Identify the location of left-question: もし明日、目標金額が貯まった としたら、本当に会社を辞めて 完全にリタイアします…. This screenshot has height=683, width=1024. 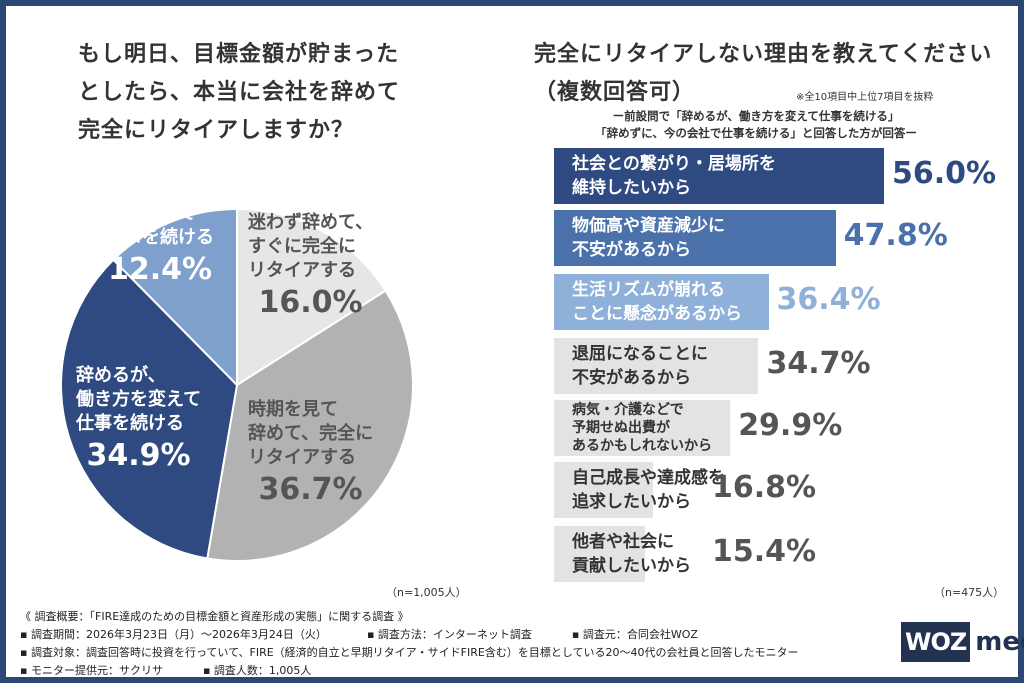
(239, 93).